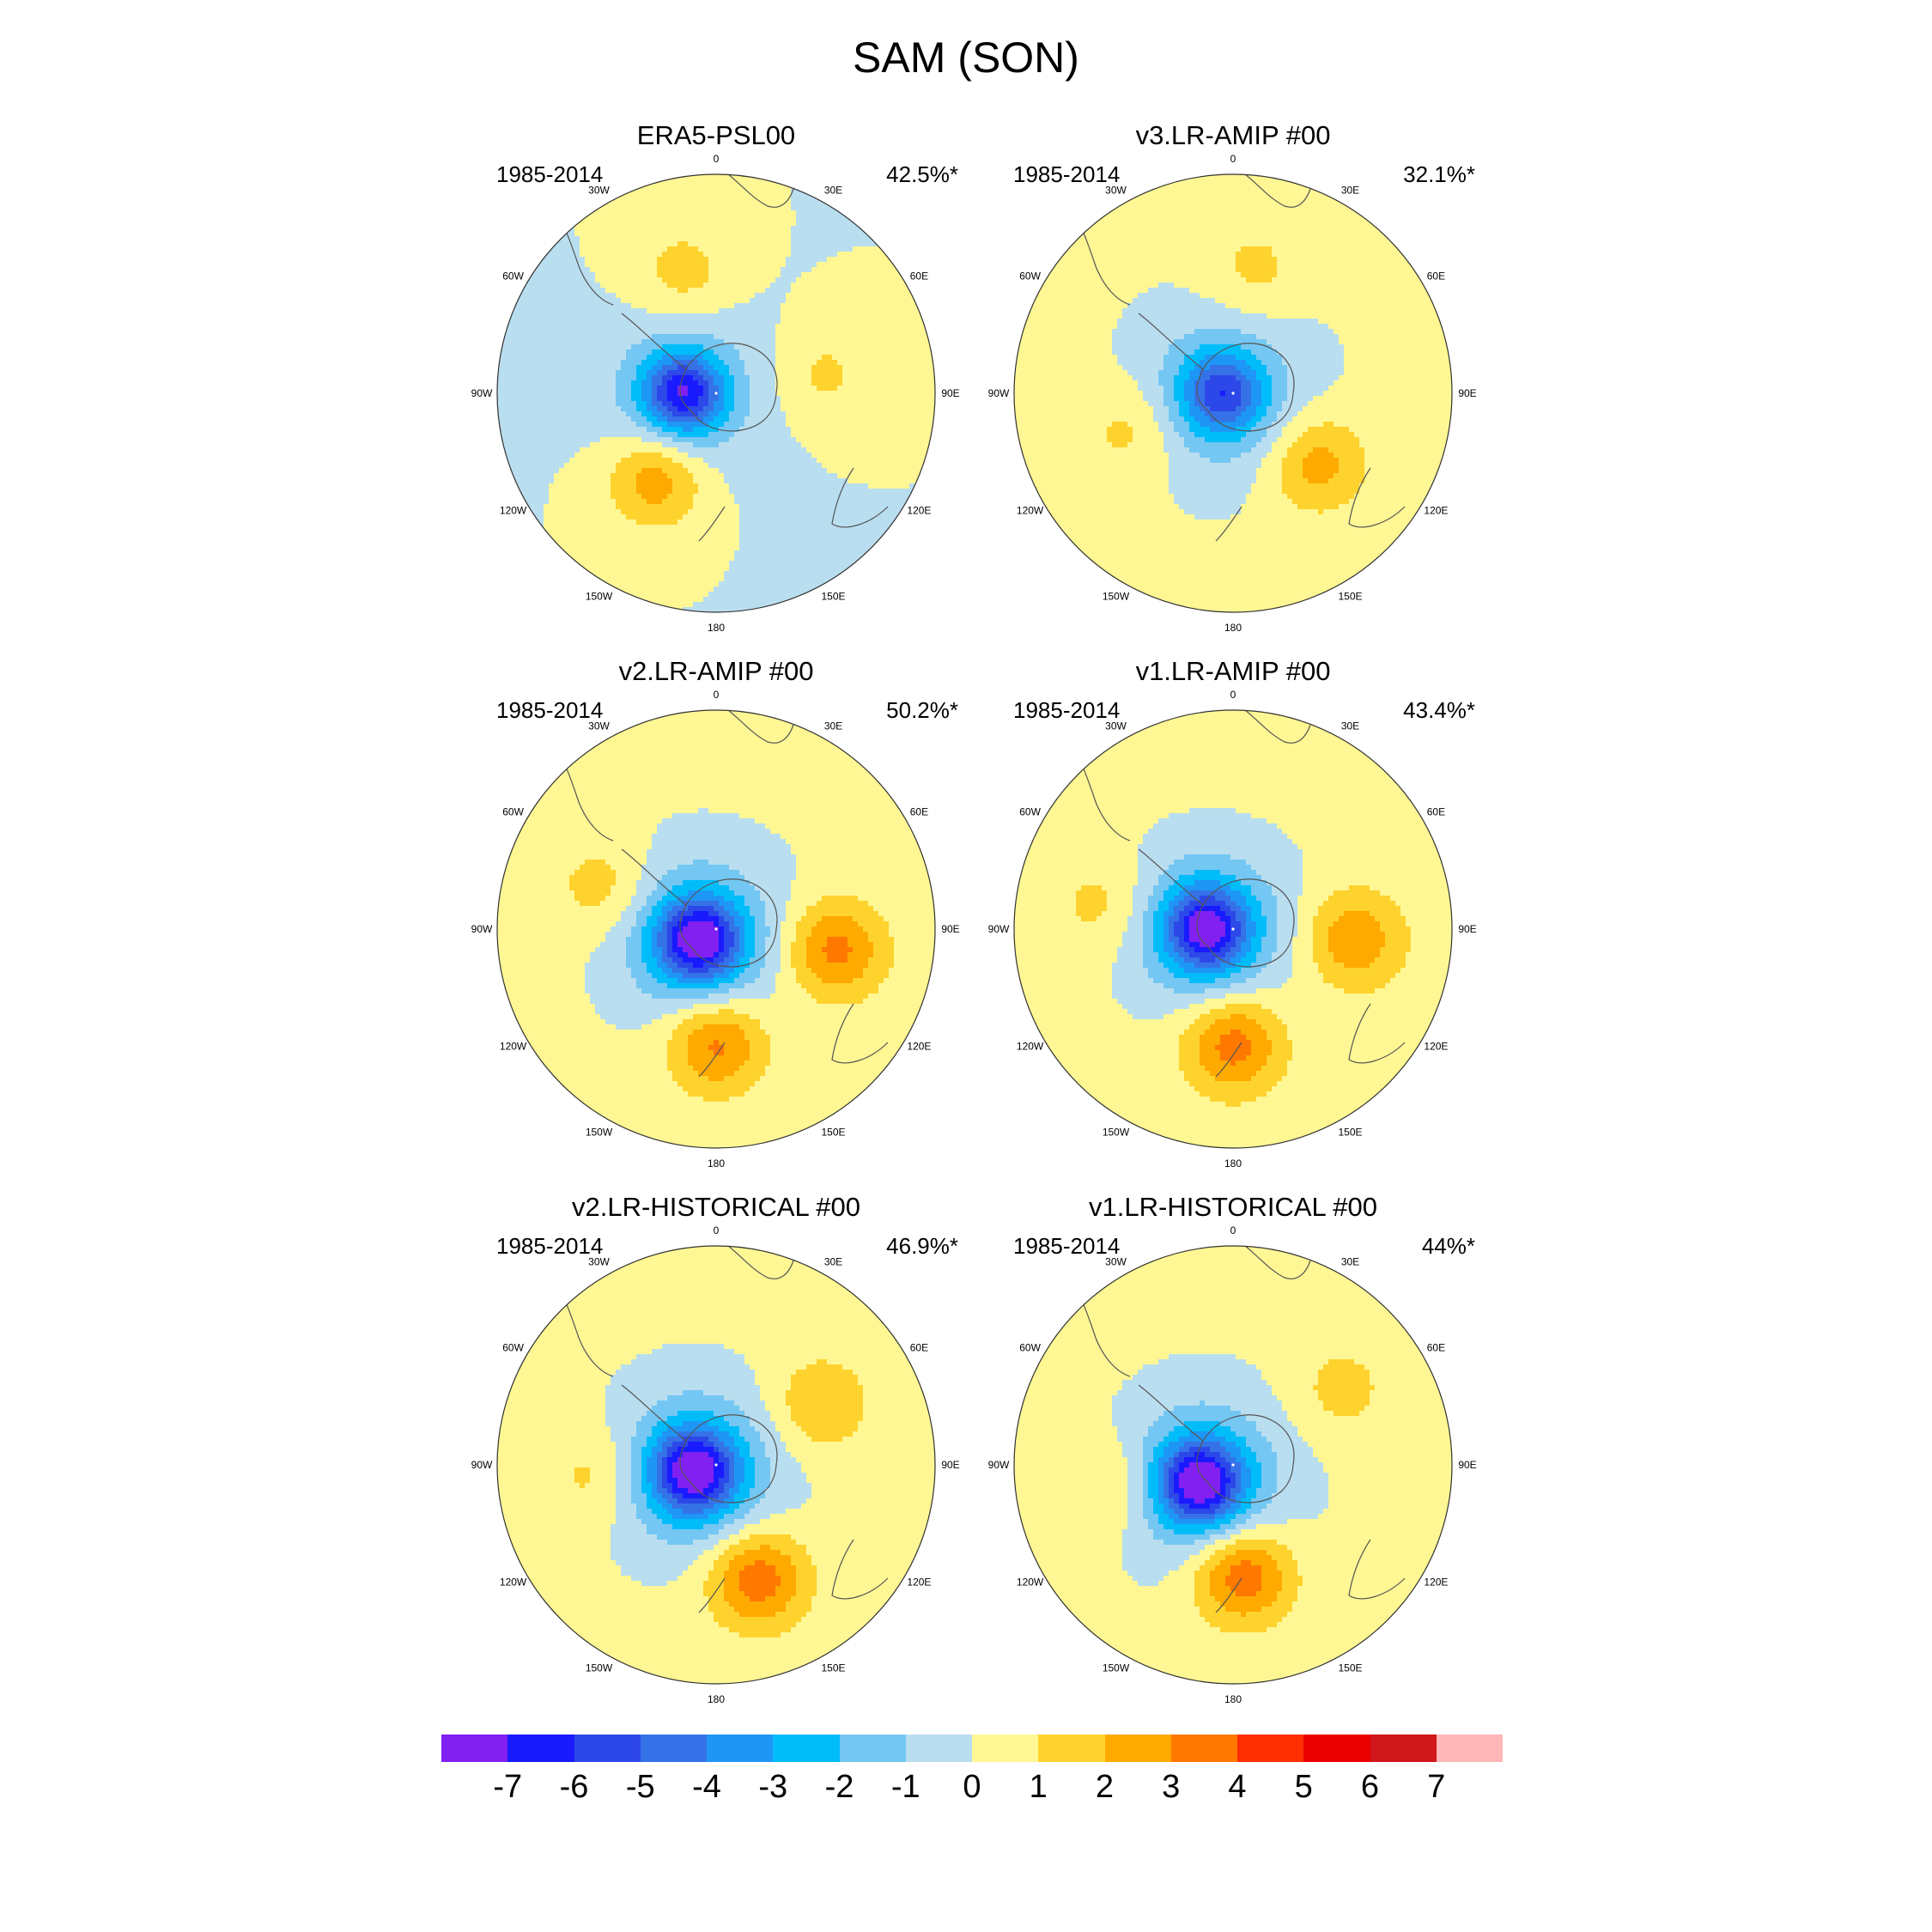  What do you see at coordinates (1370, 1787) in the screenshot?
I see `colorbar-tick-label: 6` at bounding box center [1370, 1787].